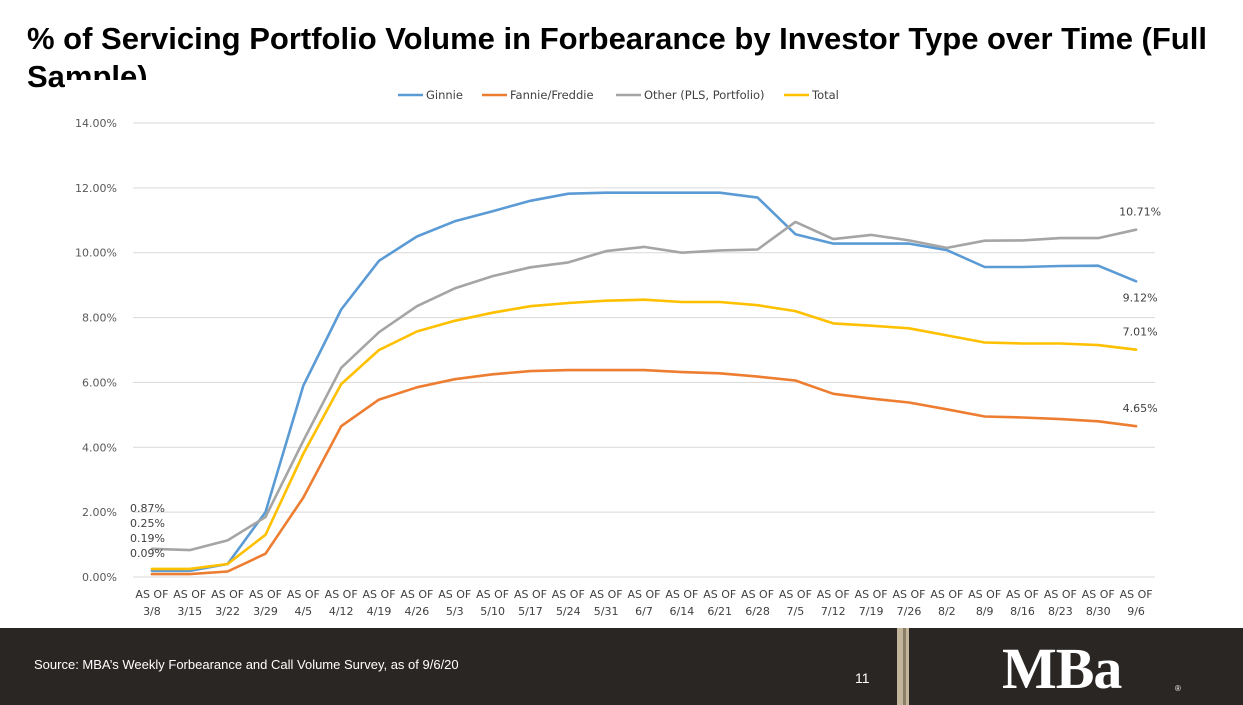 The height and width of the screenshot is (705, 1243). Describe the element at coordinates (99, 318) in the screenshot. I see `y-tick-label: 8.00%` at that location.